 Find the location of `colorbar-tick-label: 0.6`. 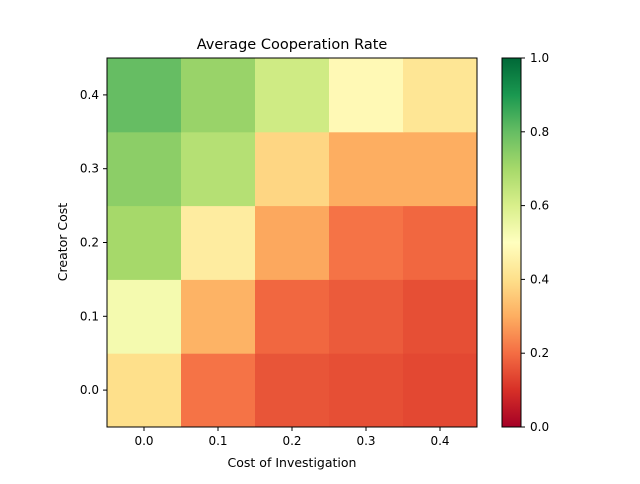

colorbar-tick-label: 0.6 is located at coordinates (539, 206).